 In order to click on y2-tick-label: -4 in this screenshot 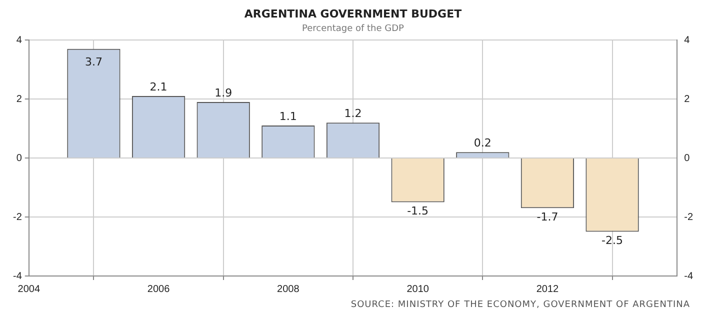, I will do `click(689, 276)`.